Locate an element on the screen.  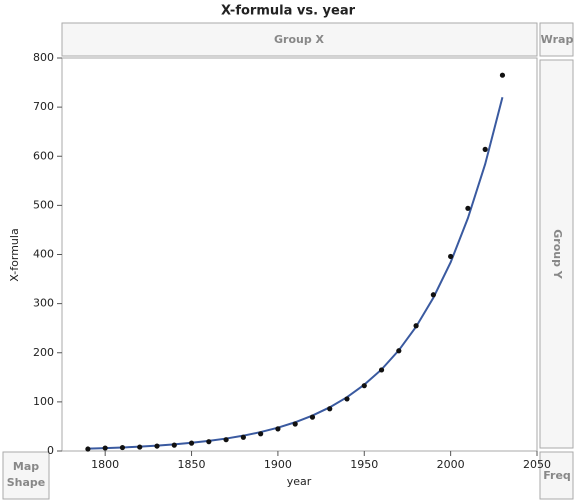
group-y-label: Group Y is located at coordinates (557, 254).